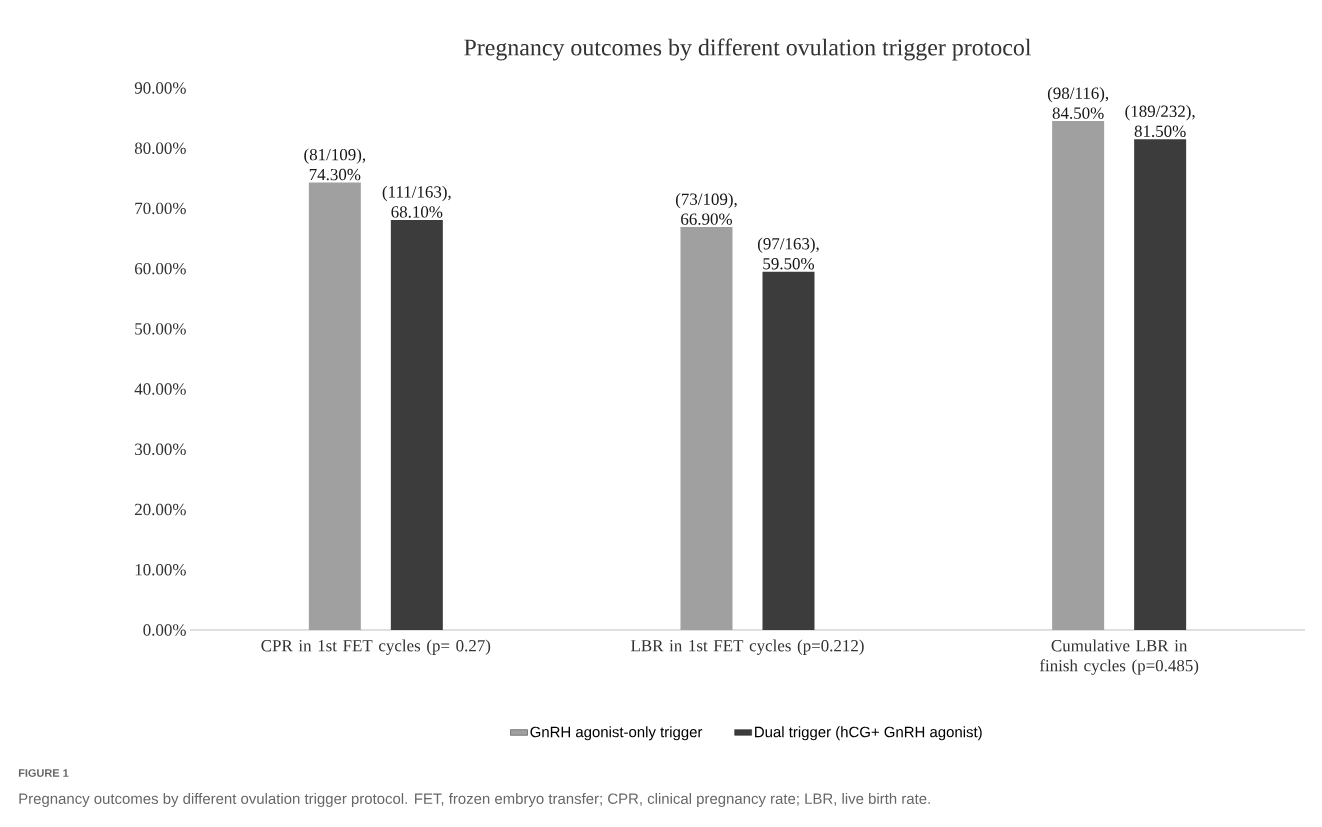 This screenshot has width=1322, height=827. Describe the element at coordinates (160, 268) in the screenshot. I see `y-tick-label: 60.00%` at that location.